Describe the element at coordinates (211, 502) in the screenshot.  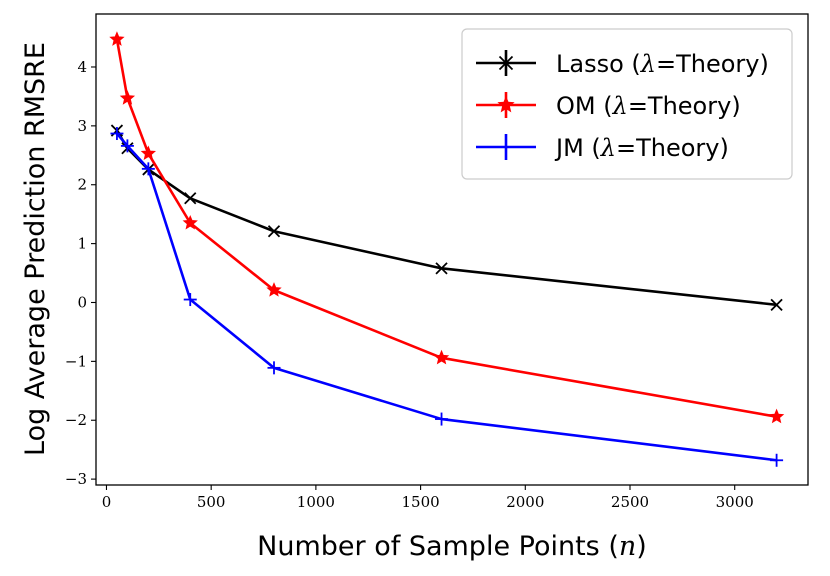
I see `x-tick-label: 500` at that location.